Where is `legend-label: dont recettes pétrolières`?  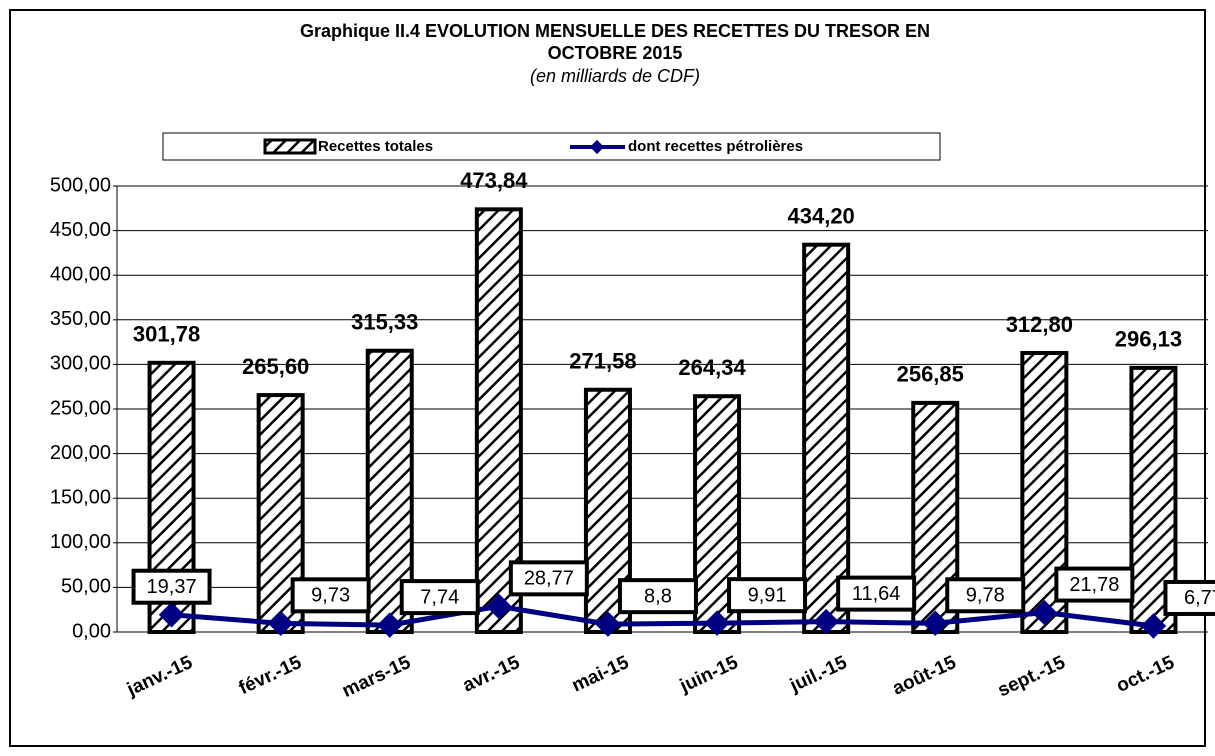 legend-label: dont recettes pétrolières is located at coordinates (715, 146).